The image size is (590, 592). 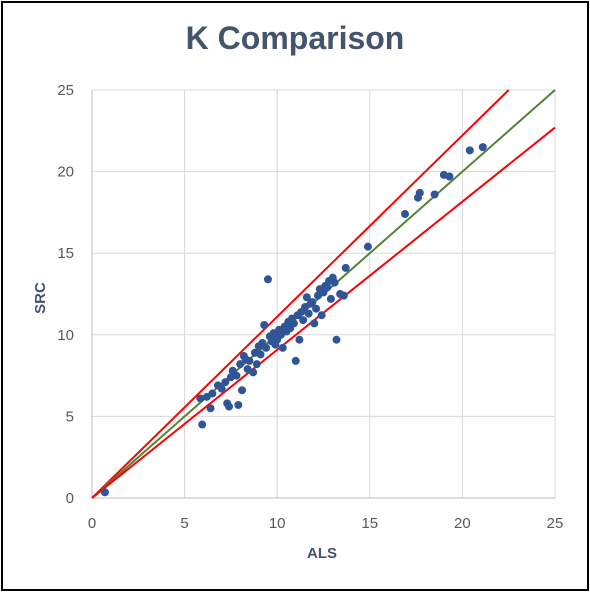 What do you see at coordinates (40, 298) in the screenshot?
I see `y-axis-title: SRC` at bounding box center [40, 298].